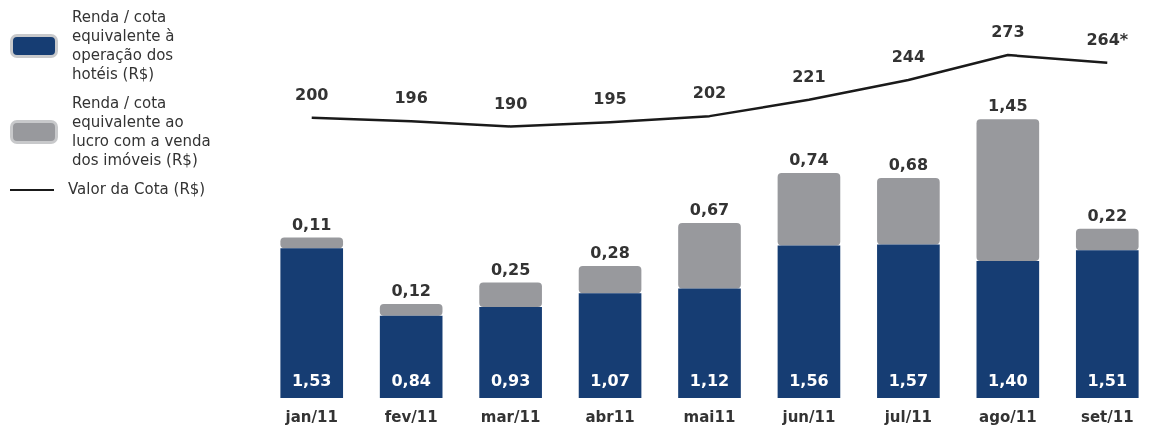 The height and width of the screenshot is (430, 1173). What do you see at coordinates (809, 160) in the screenshot?
I see `data-label: 0,74` at bounding box center [809, 160].